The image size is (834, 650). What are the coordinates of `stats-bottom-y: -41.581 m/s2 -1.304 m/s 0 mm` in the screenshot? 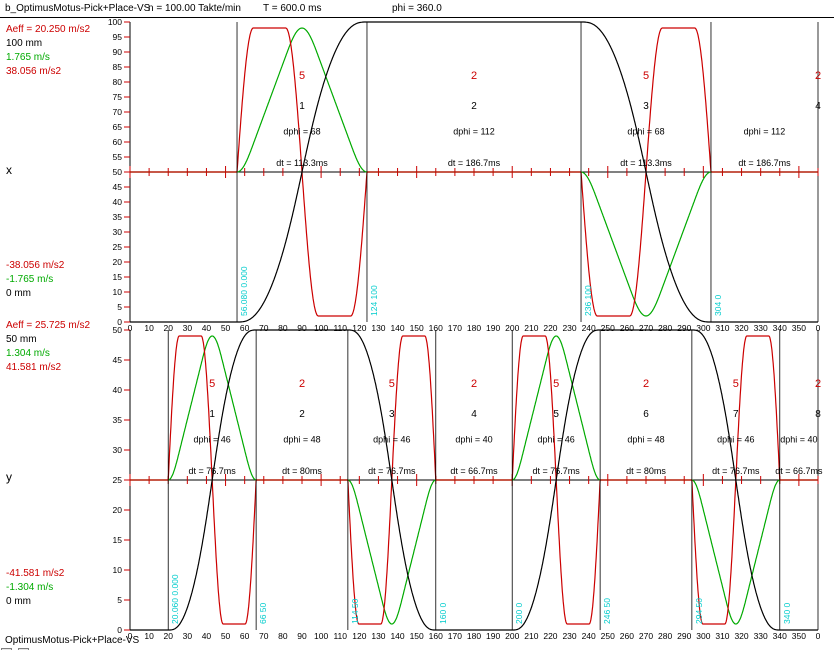 It's located at (35, 588).